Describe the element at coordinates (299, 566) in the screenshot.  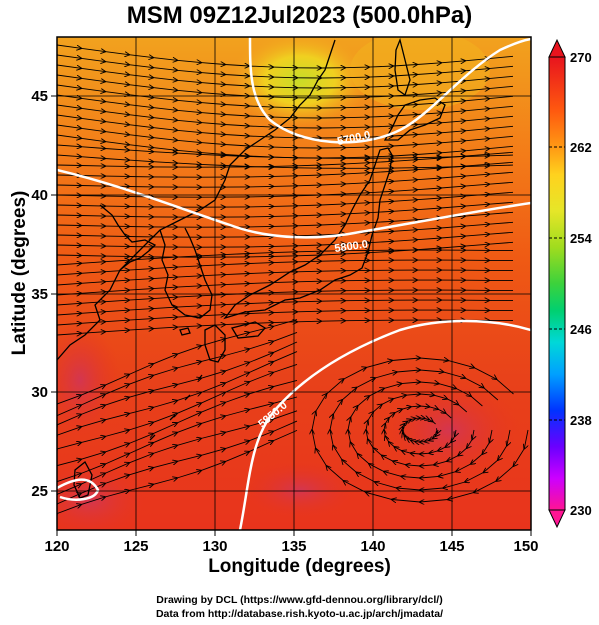
I see `x-axis-label: Longitude (degrees)` at that location.